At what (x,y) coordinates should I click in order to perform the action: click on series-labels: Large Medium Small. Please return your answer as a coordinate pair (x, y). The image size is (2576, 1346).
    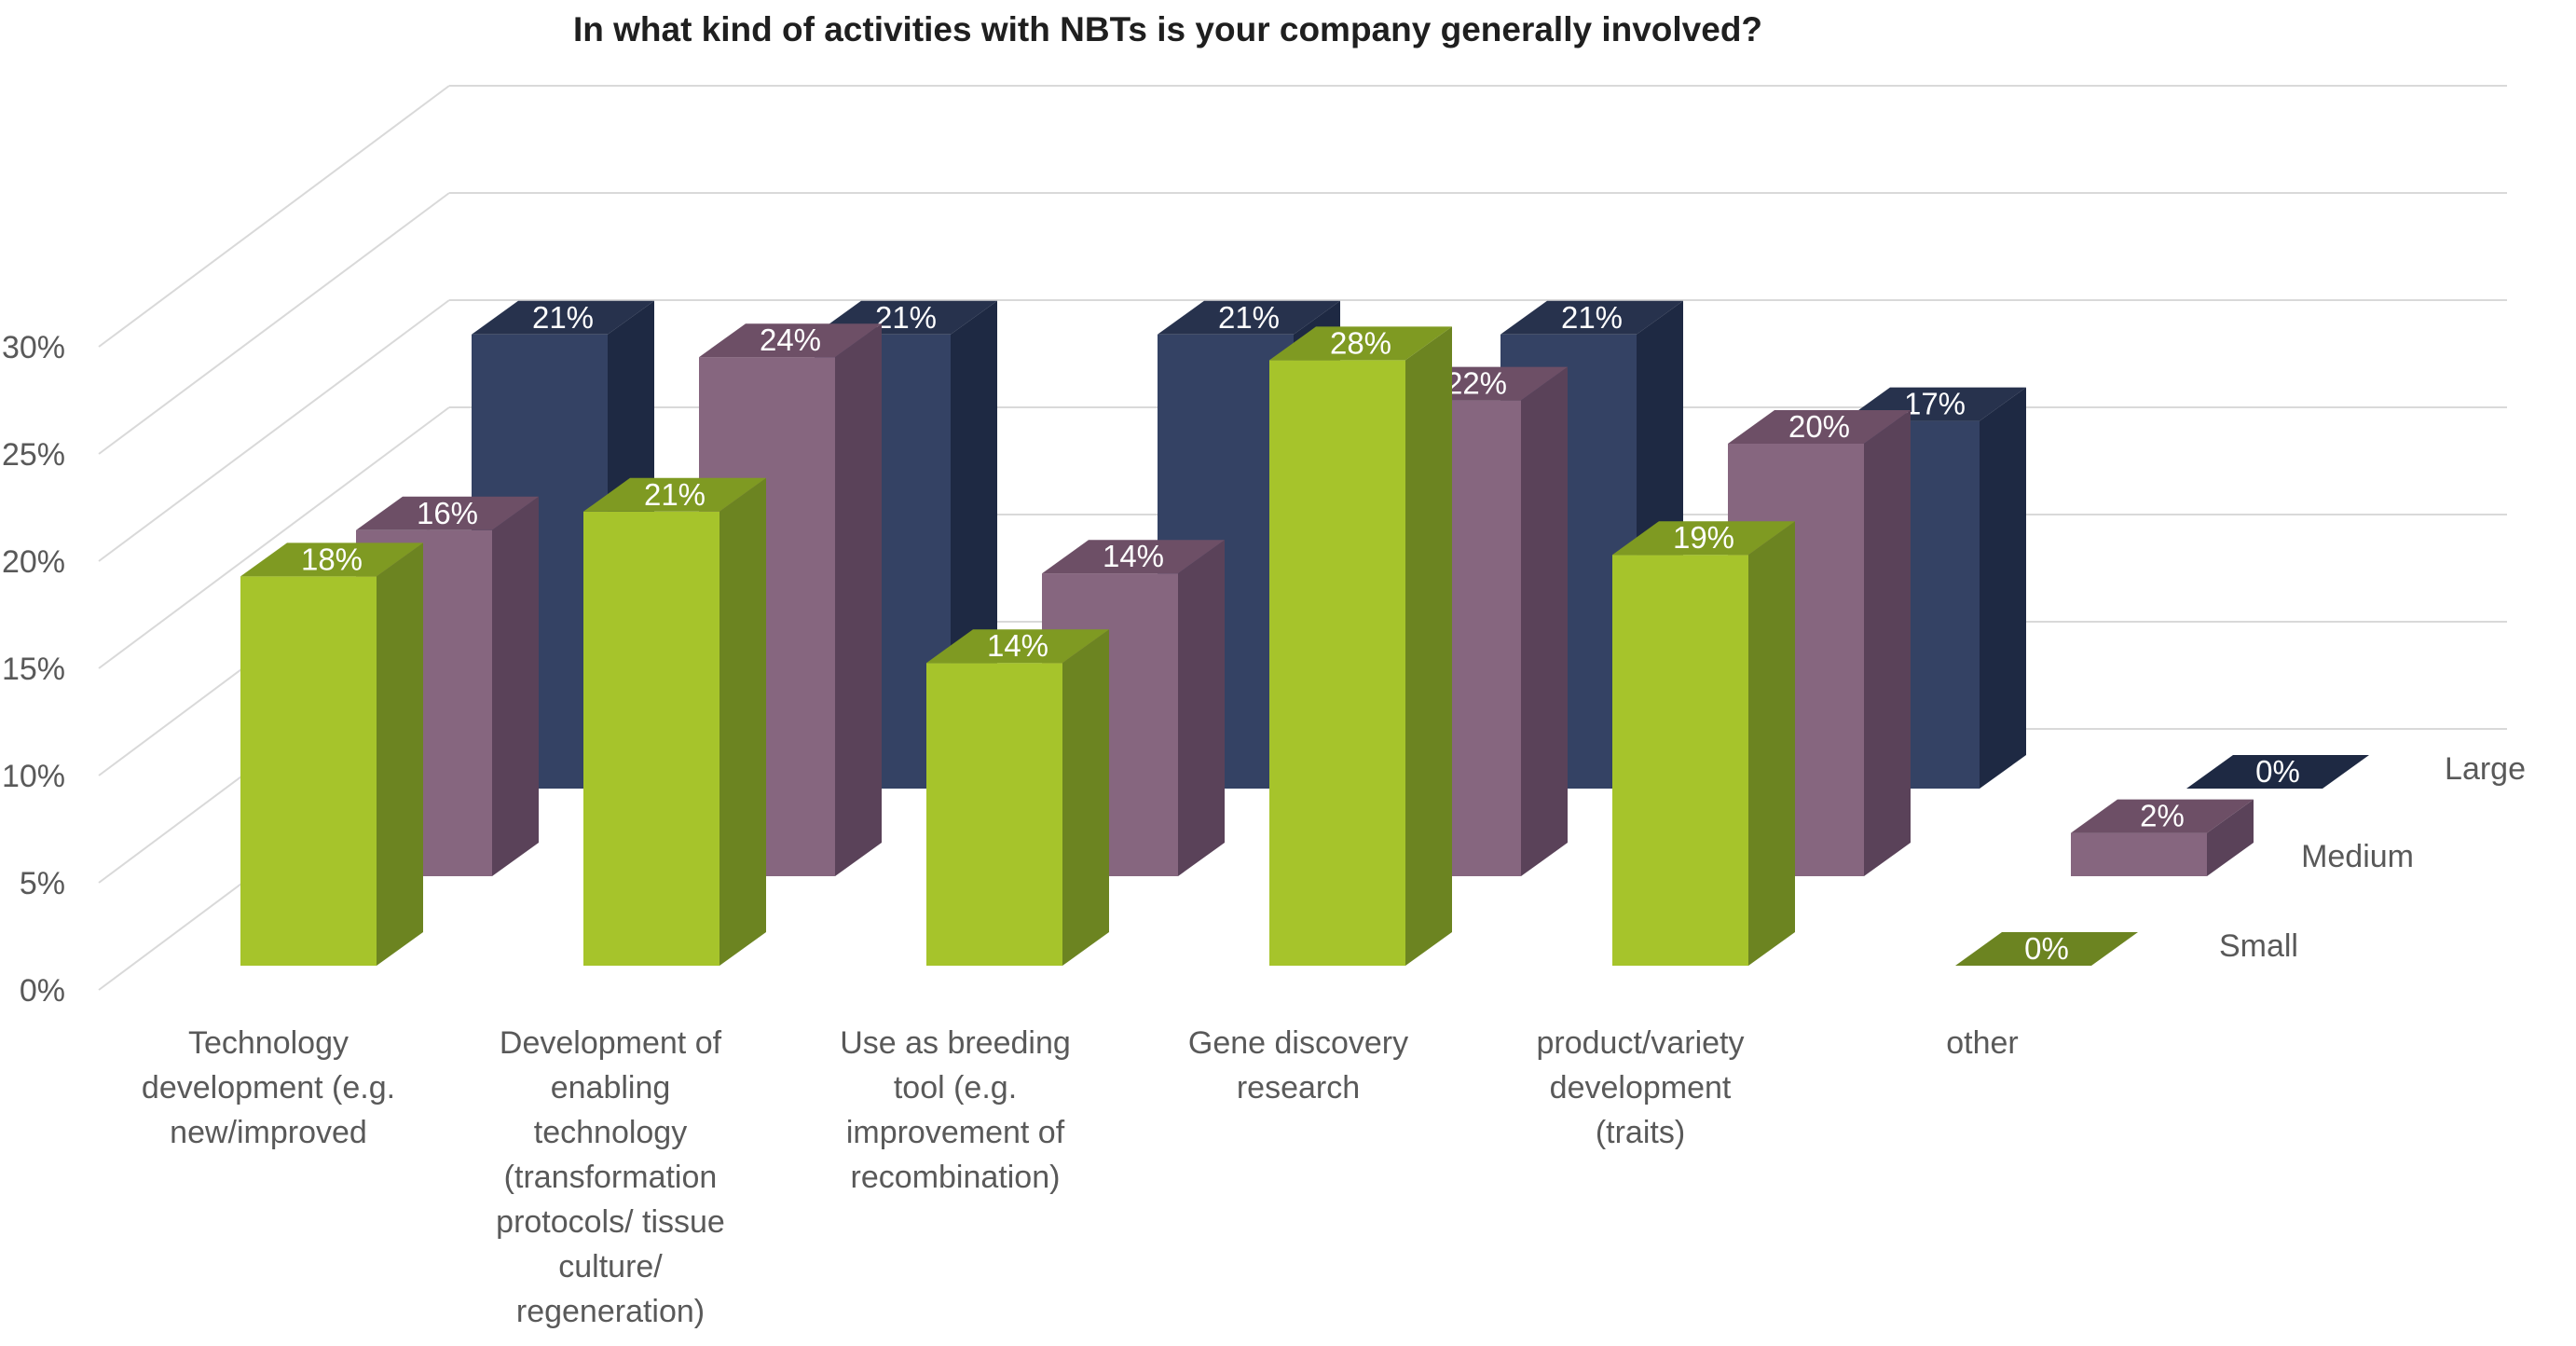
    Looking at the image, I should click on (2372, 857).